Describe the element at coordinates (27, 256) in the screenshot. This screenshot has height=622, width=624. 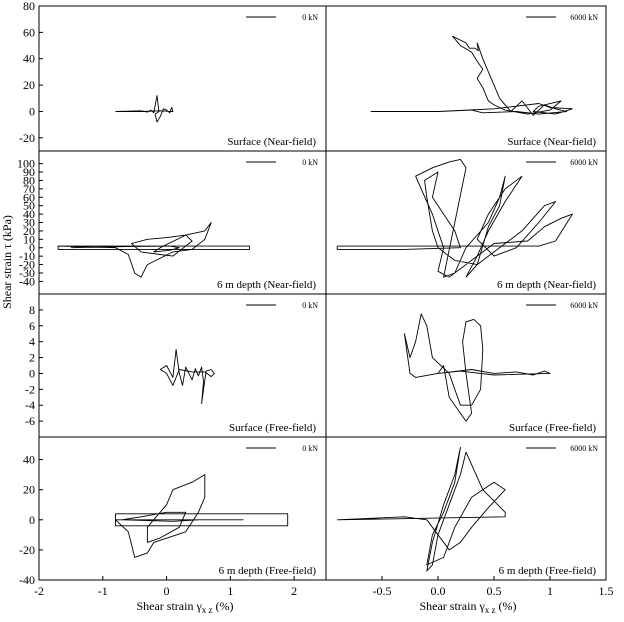
I see `y-tick-label: -10` at that location.